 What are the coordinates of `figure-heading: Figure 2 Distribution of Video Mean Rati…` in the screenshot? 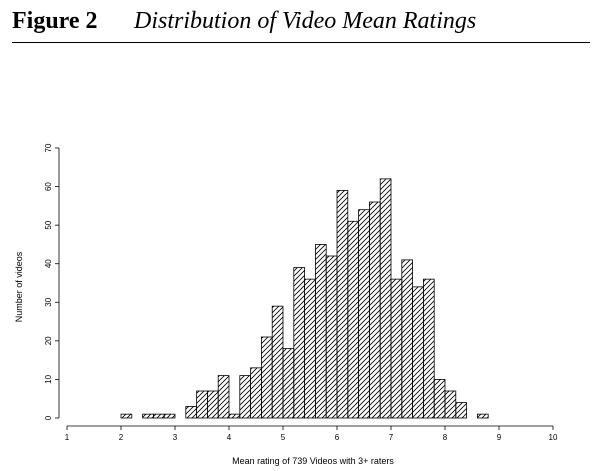 It's located at (301, 25).